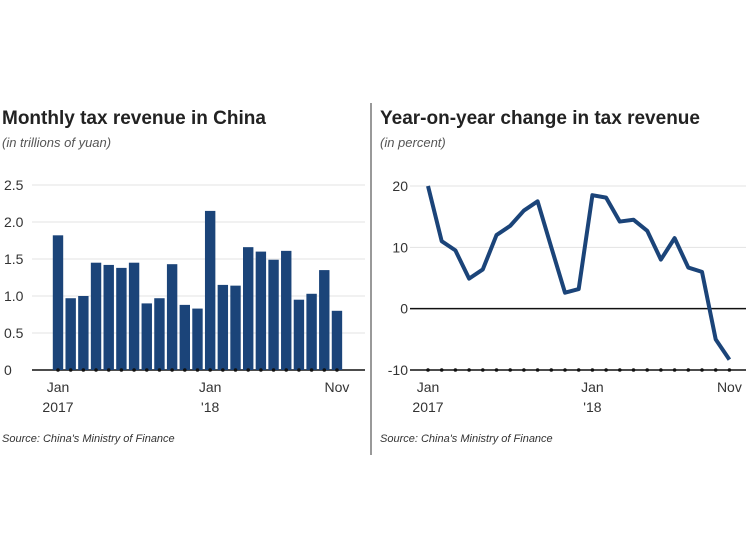 This screenshot has height=551, width=750. I want to click on chart-subtitle: (in trillions of yuan), so click(56, 142).